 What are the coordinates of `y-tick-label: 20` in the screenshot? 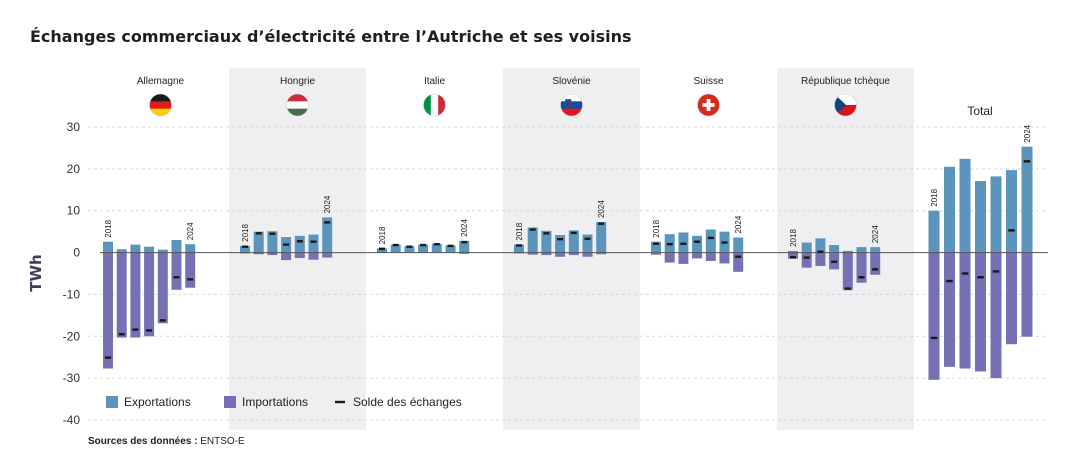 It's located at (74, 169).